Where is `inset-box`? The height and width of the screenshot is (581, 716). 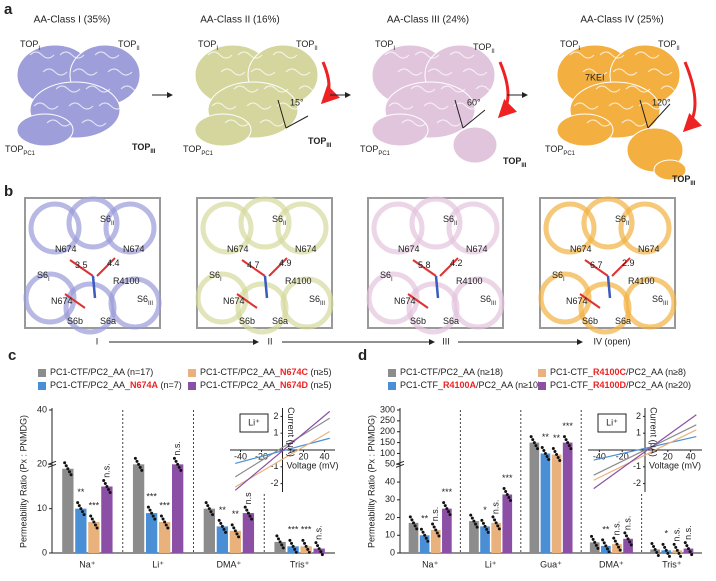
inset-box is located at coordinates (607, 263).